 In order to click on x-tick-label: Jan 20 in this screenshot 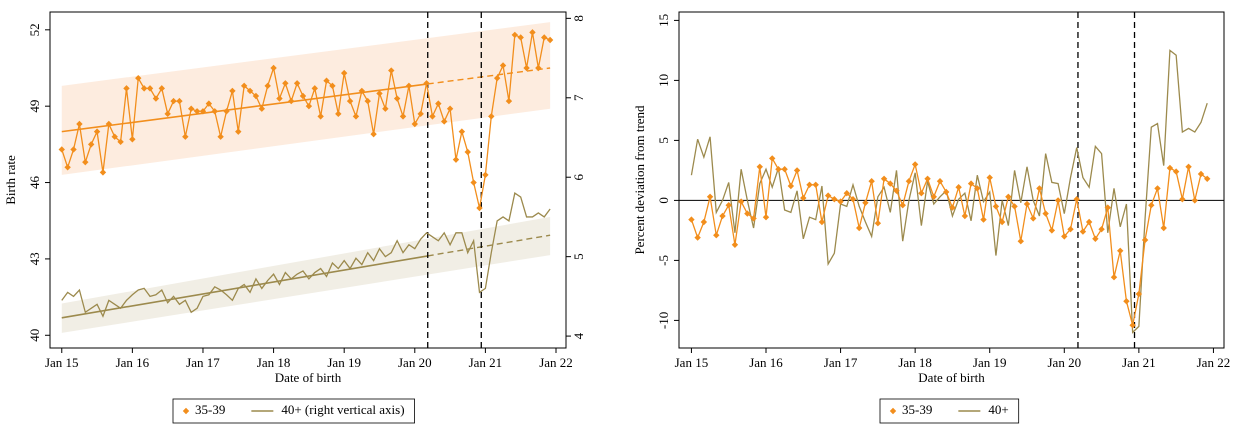, I will do `click(1064, 362)`.